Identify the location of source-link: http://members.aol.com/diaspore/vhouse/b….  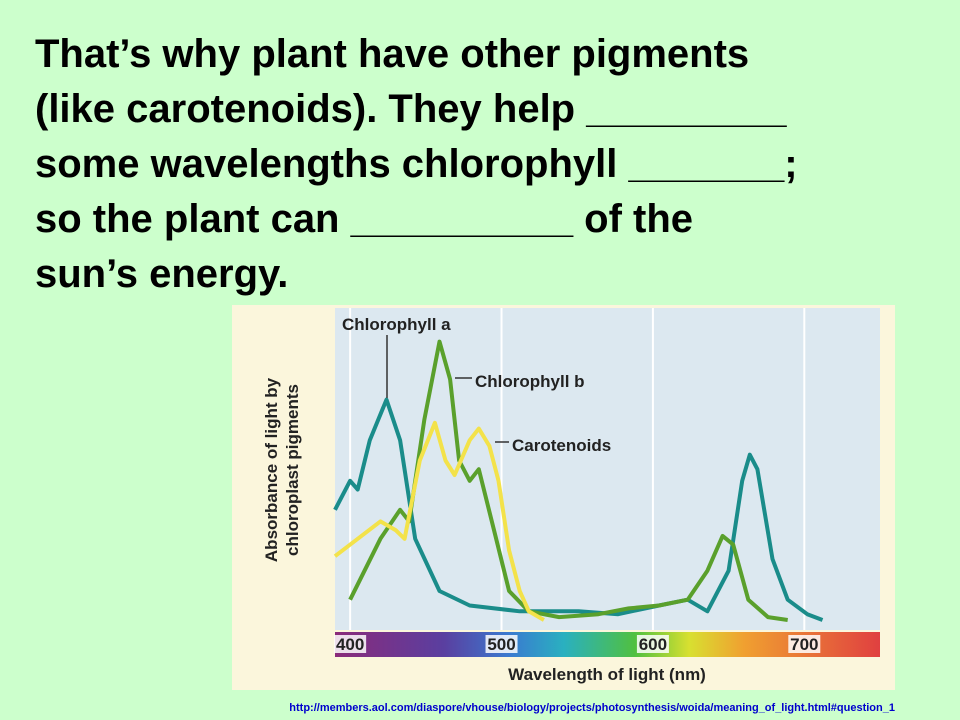
(592, 708).